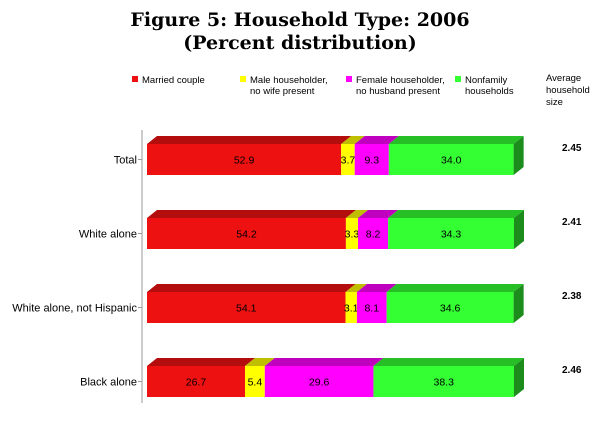 This screenshot has width=600, height=435. Describe the element at coordinates (572, 296) in the screenshot. I see `avg-household-size-value: 2.38` at that location.